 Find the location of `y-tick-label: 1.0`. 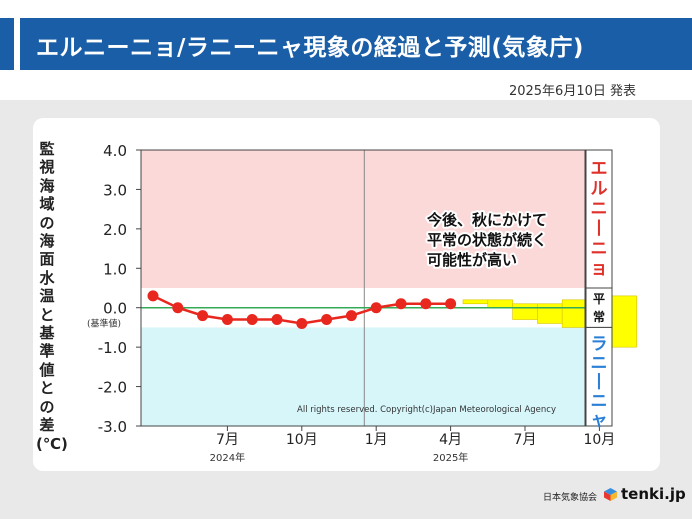

y-tick-label: 1.0 is located at coordinates (115, 269).